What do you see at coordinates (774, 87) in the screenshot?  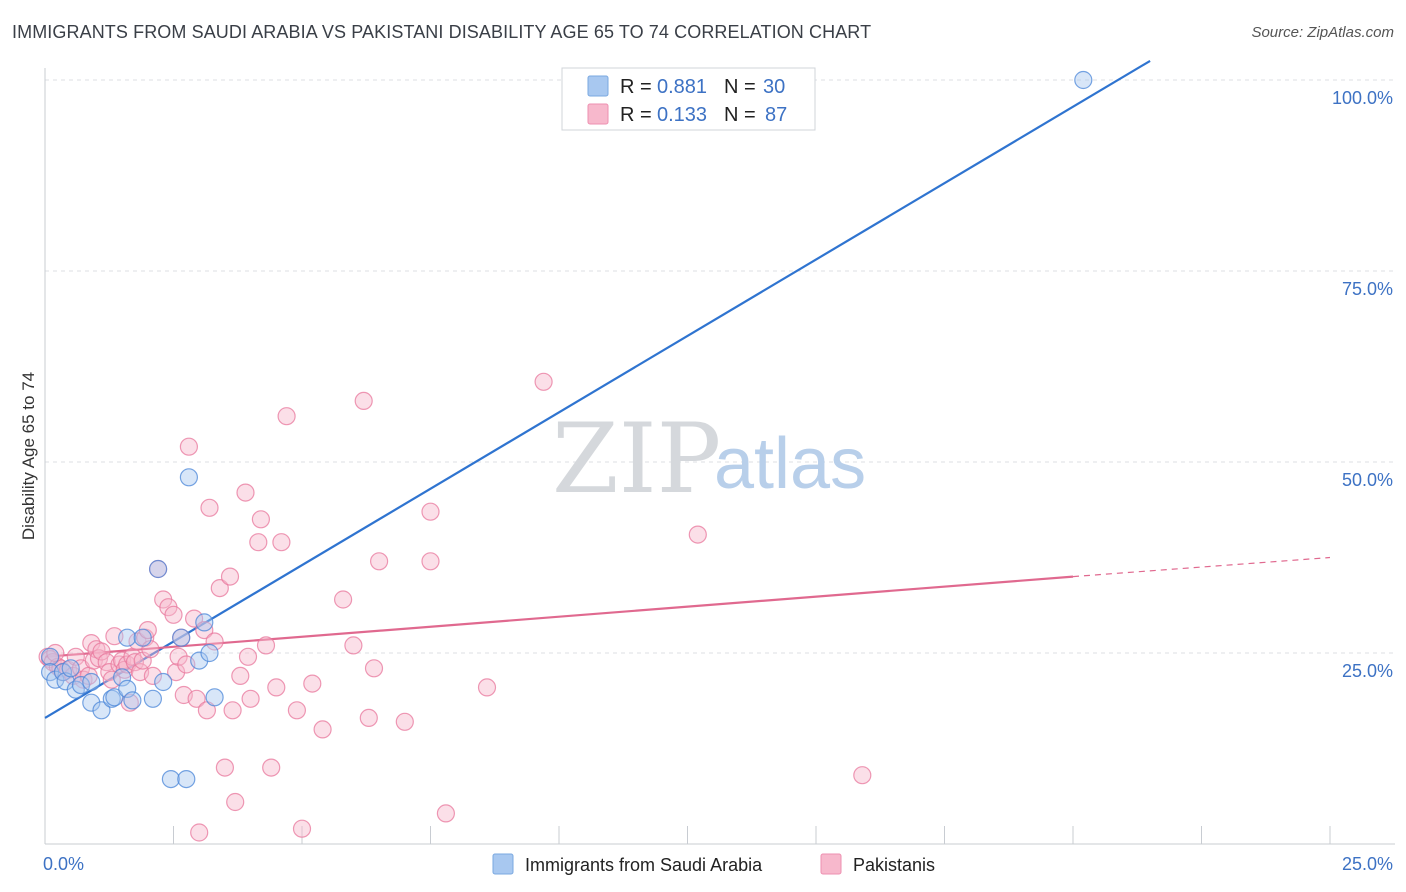 I see `legend-n-value-saudi: 30` at bounding box center [774, 87].